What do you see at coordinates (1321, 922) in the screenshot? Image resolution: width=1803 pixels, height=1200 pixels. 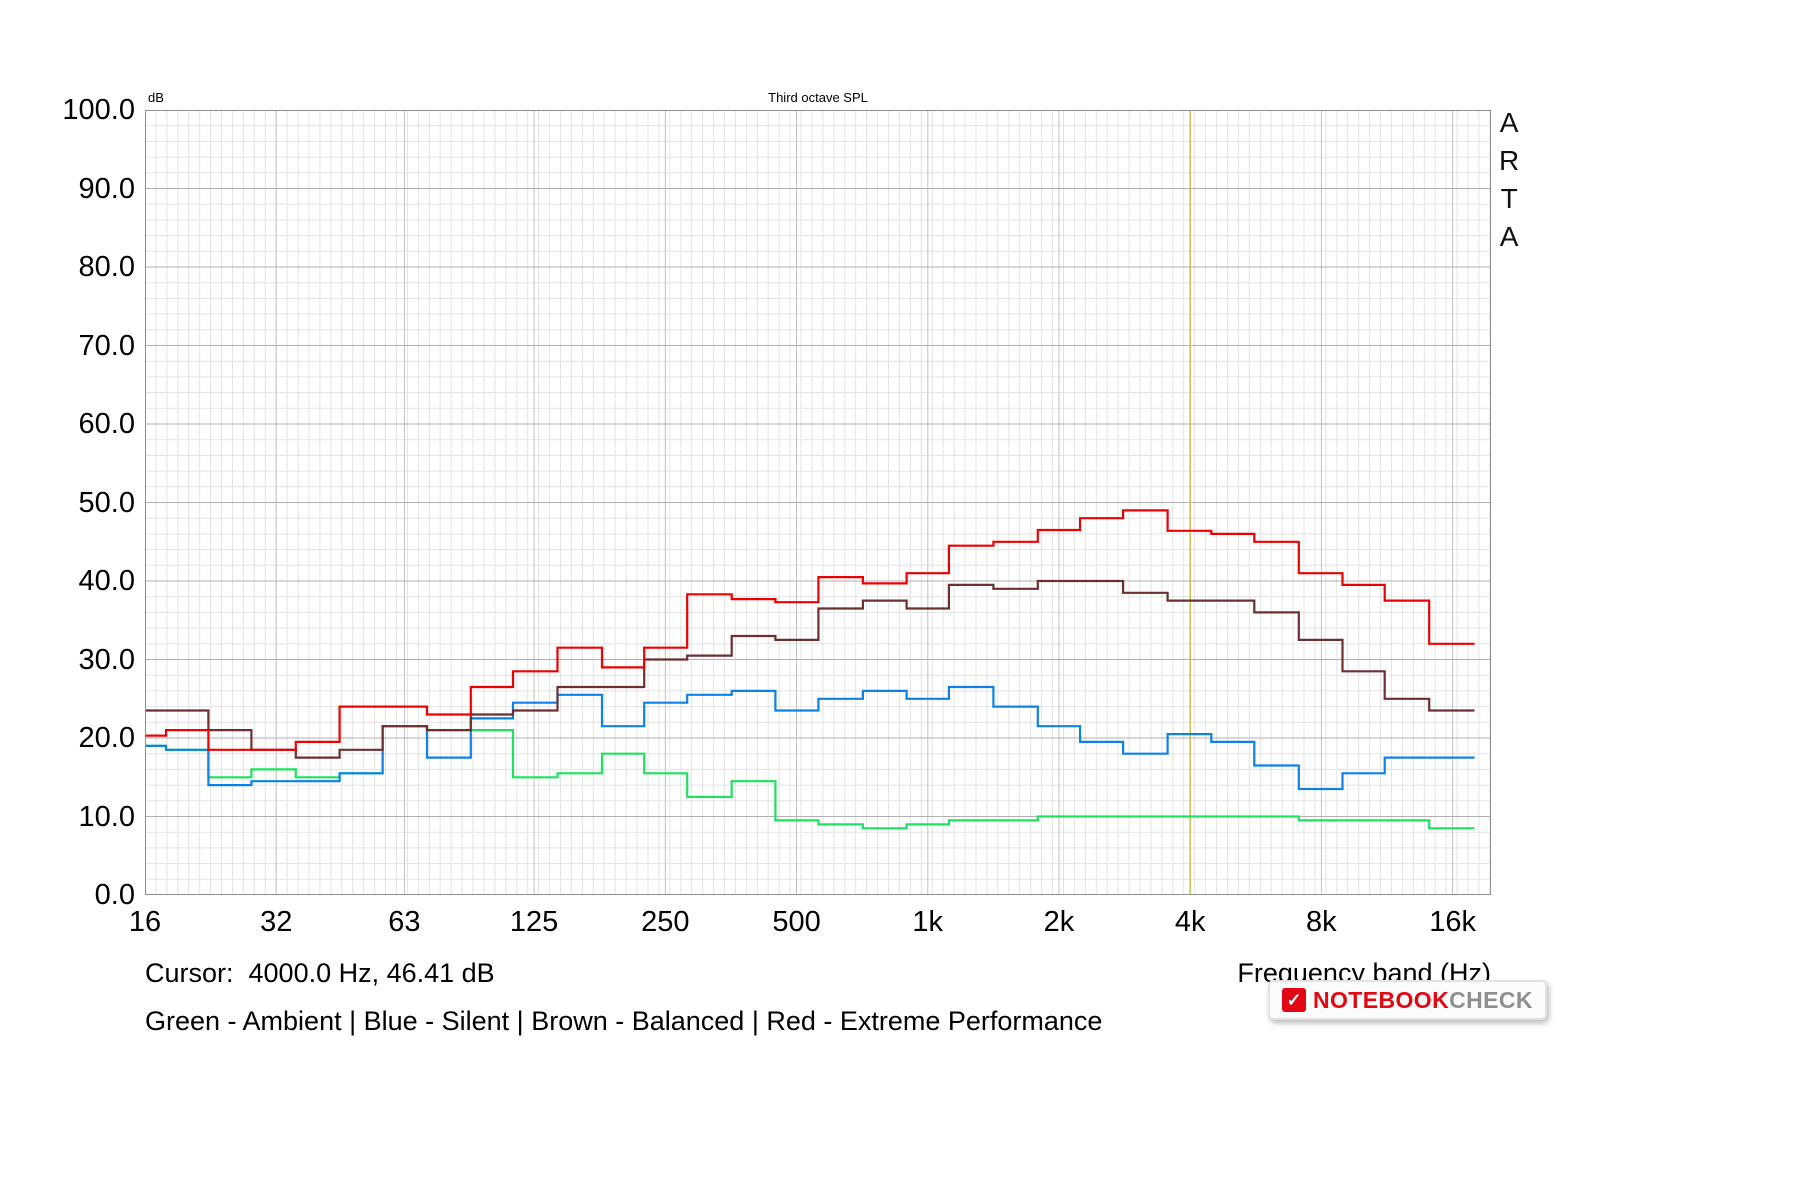 I see `x-tick-label: 8k` at bounding box center [1321, 922].